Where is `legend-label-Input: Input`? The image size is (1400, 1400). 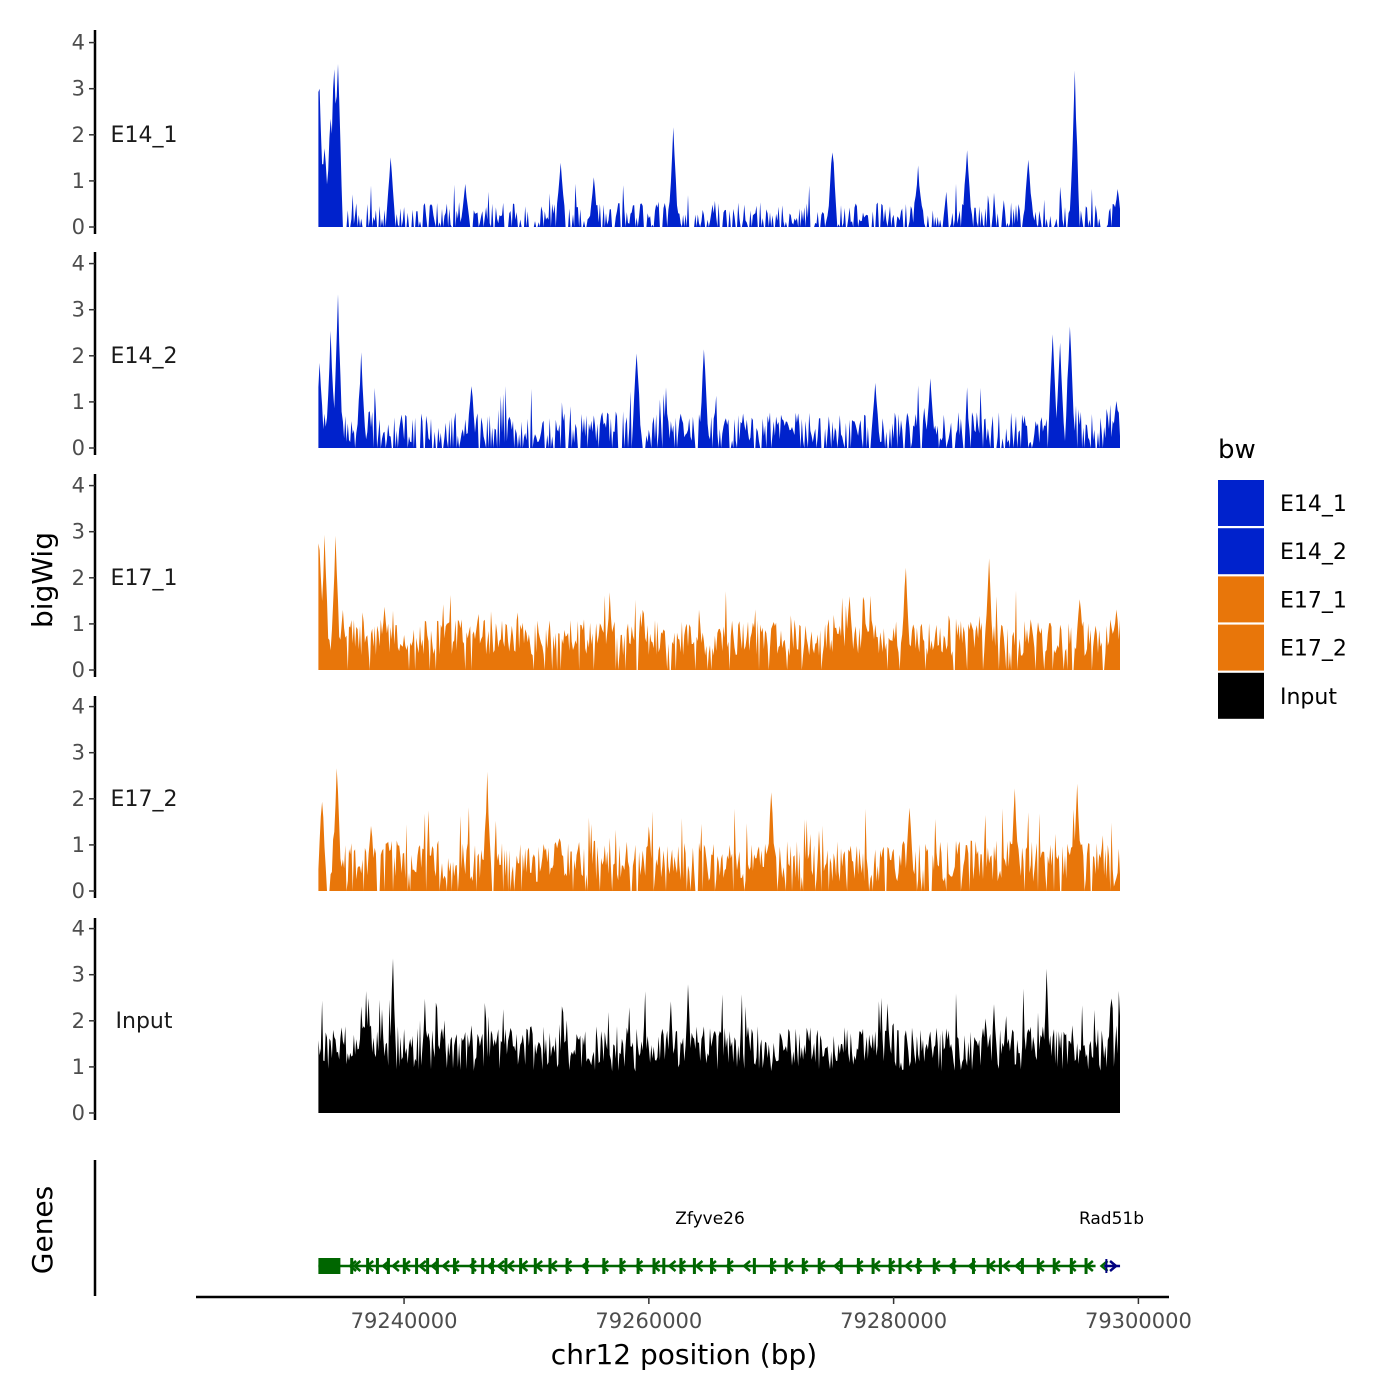
legend-label-Input: Input is located at coordinates (1308, 697).